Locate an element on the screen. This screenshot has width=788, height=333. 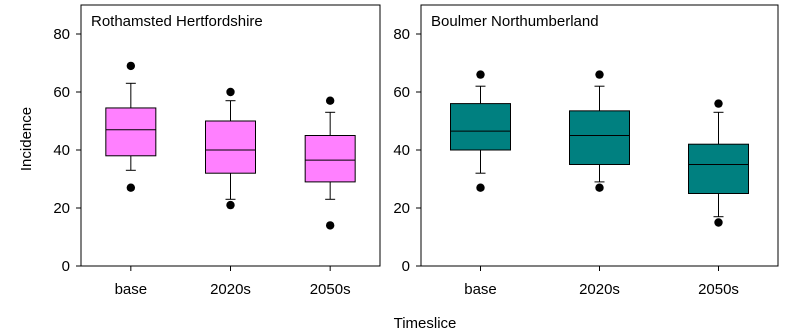
y-axis-title: Incidence is located at coordinates (26, 139).